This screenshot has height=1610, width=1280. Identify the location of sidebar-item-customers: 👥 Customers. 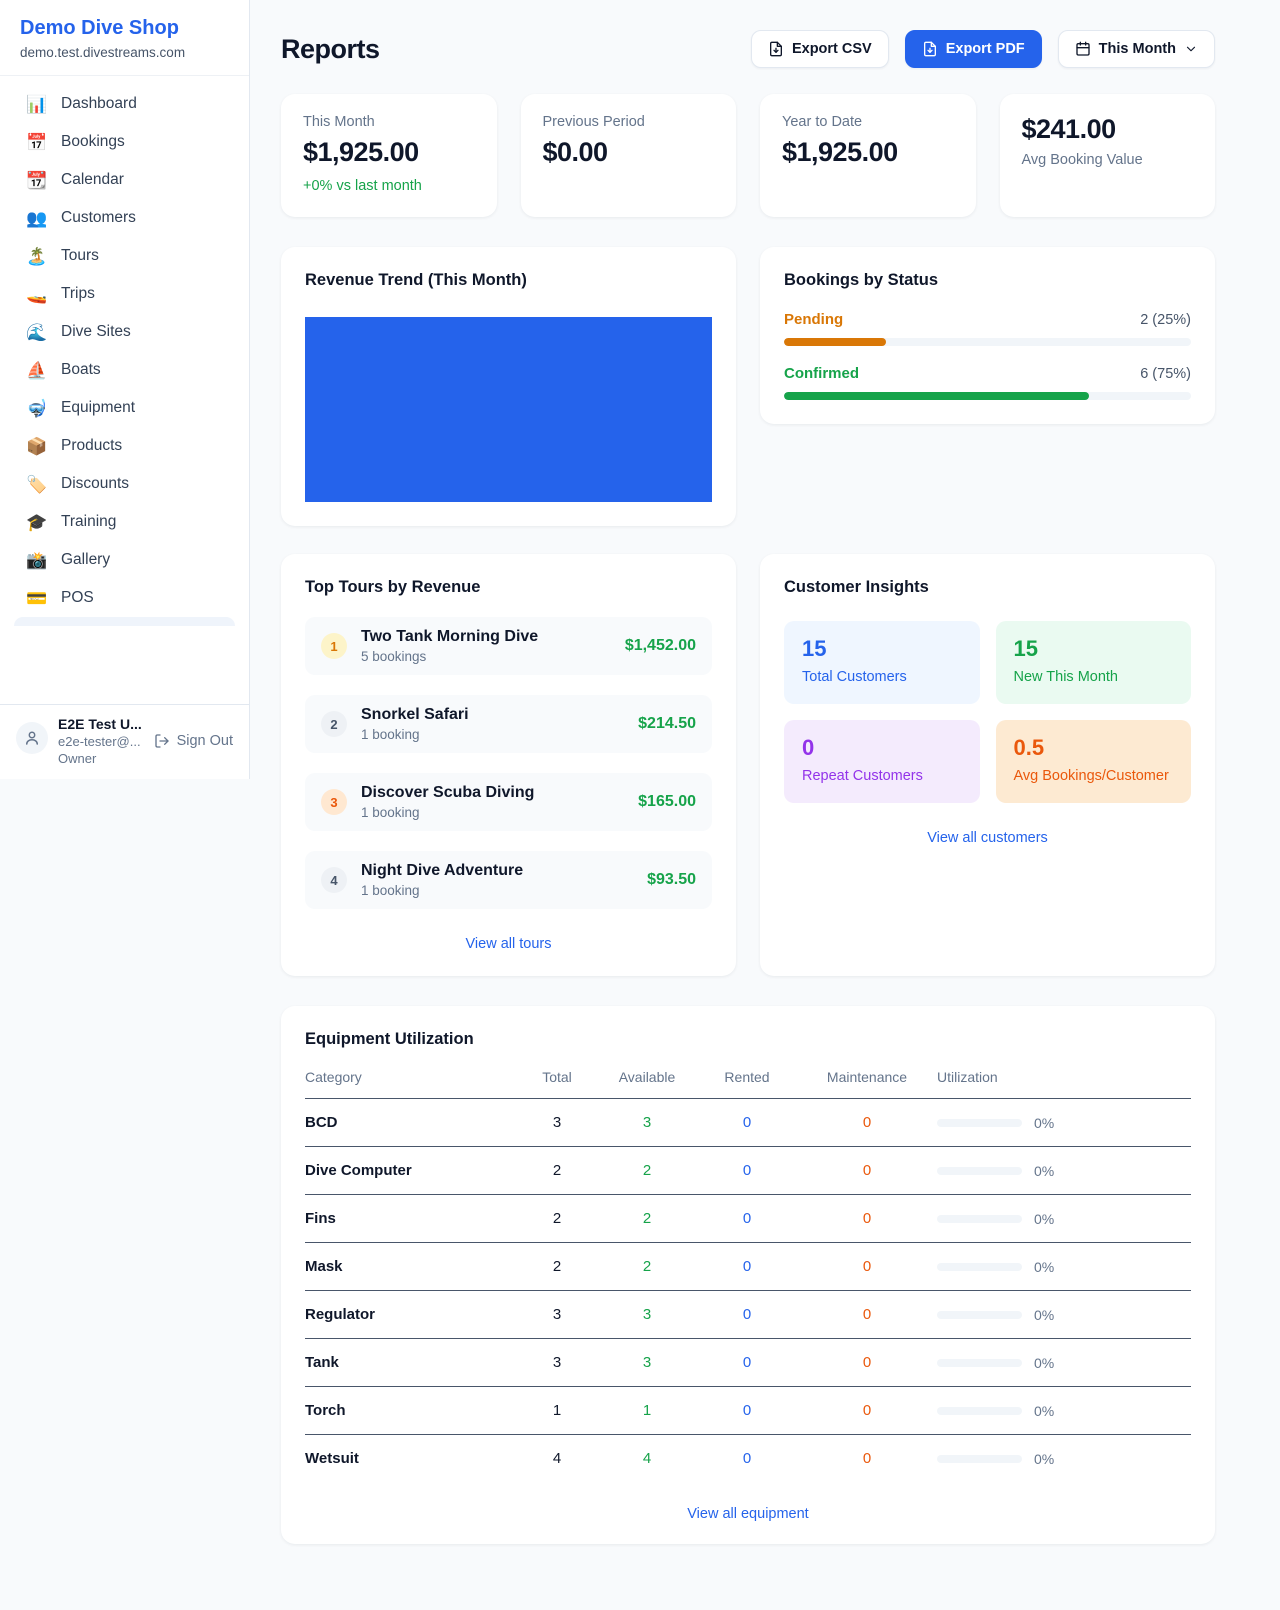
(124, 218).